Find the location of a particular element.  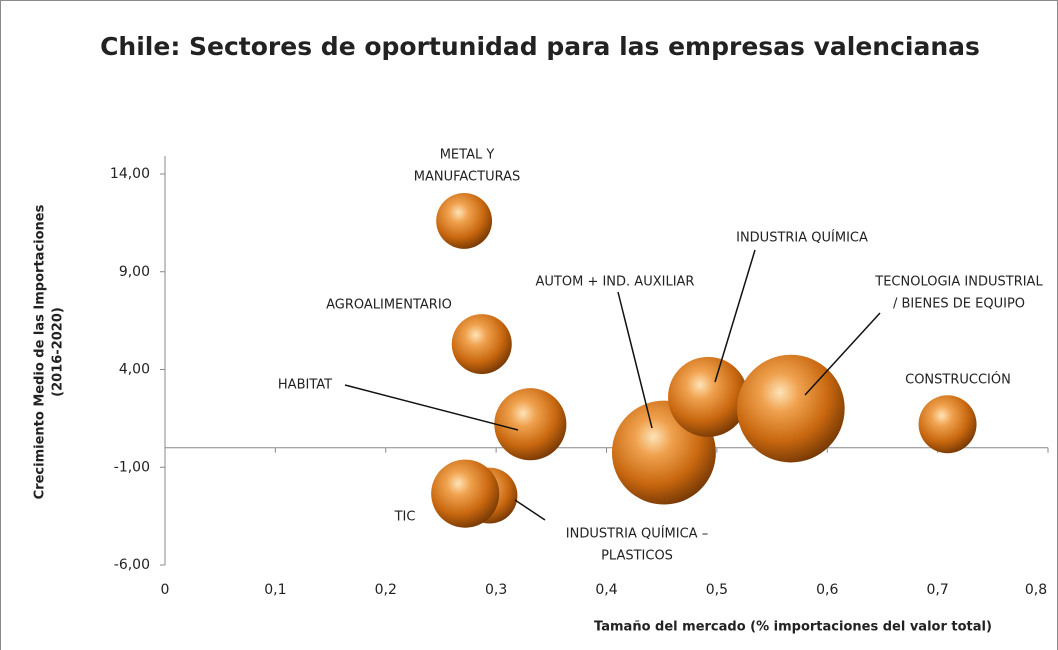

bubble-label: MANUFACTURAS is located at coordinates (467, 177).